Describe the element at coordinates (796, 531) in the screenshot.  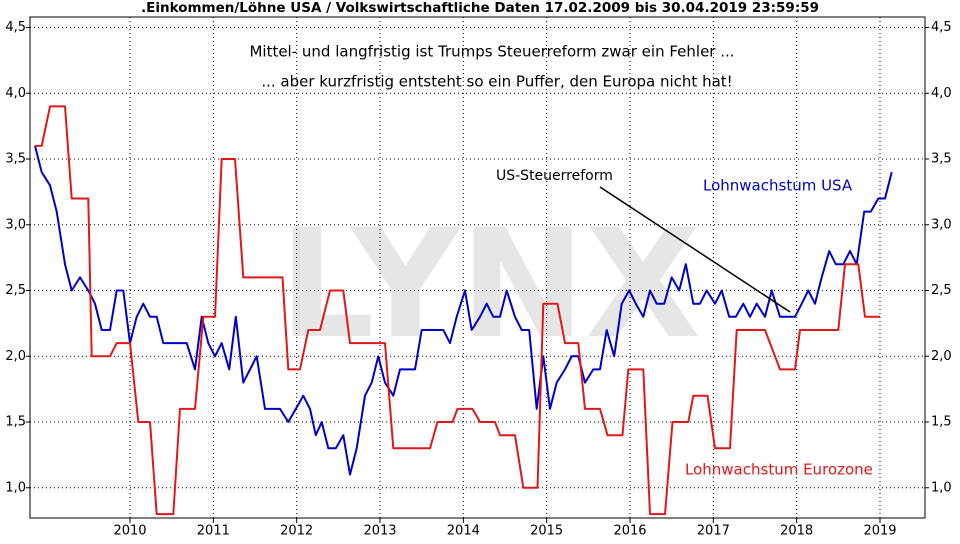
I see `x-tick-label: 2018` at that location.